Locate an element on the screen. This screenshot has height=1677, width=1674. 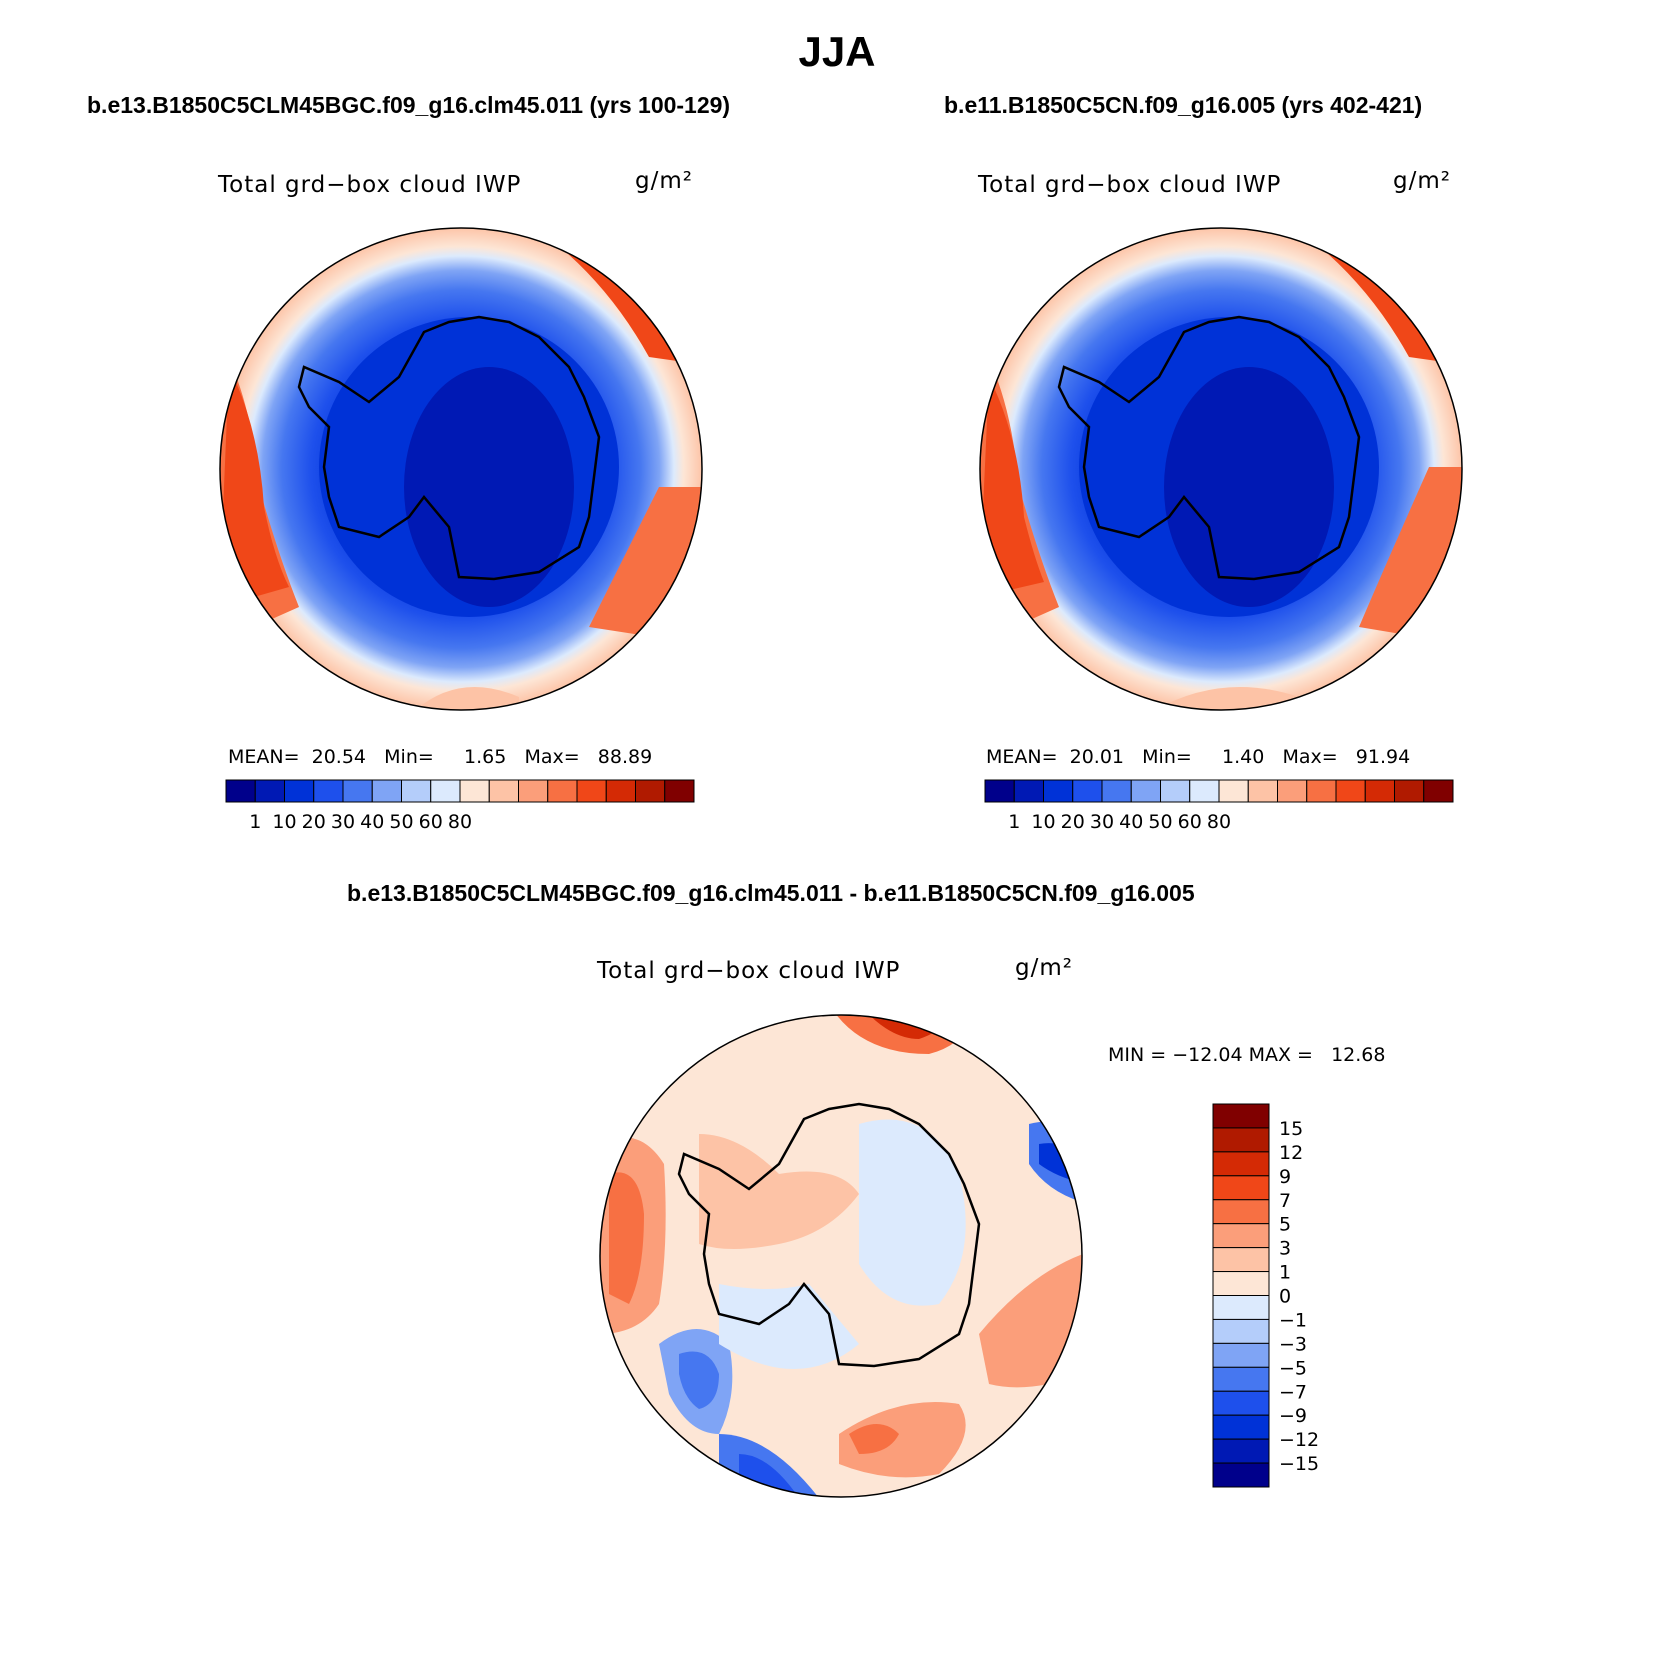
panel3-colorbar-tick-label: −9 is located at coordinates (1293, 1416).